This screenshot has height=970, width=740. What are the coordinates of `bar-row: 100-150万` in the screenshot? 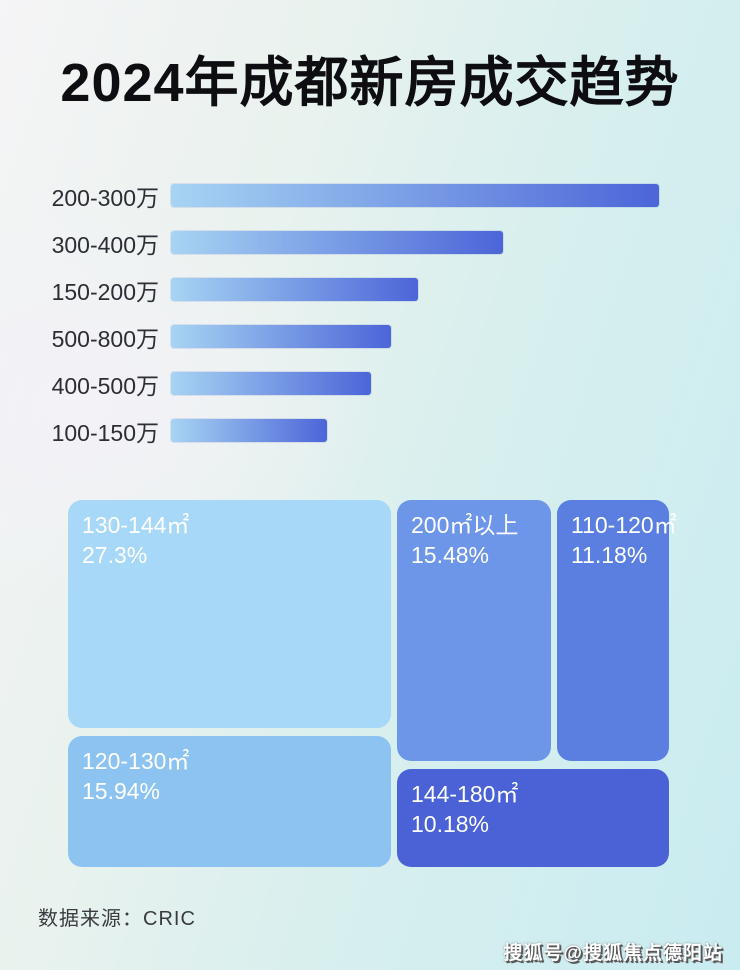 It's located at (370, 430).